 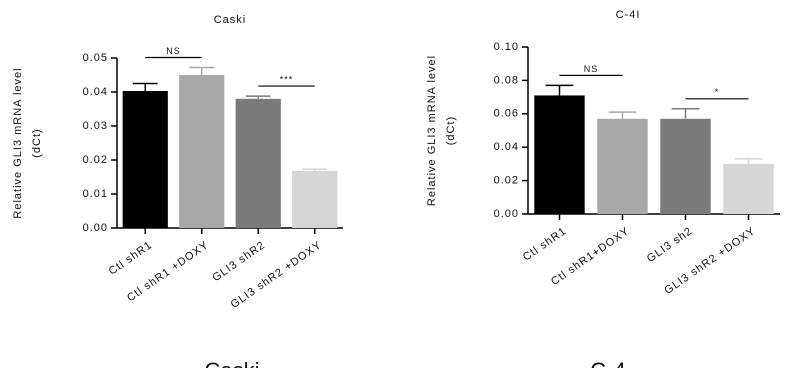 I want to click on x-tick-label: GLI3 shR2 +DOXY, so click(x=277, y=275).